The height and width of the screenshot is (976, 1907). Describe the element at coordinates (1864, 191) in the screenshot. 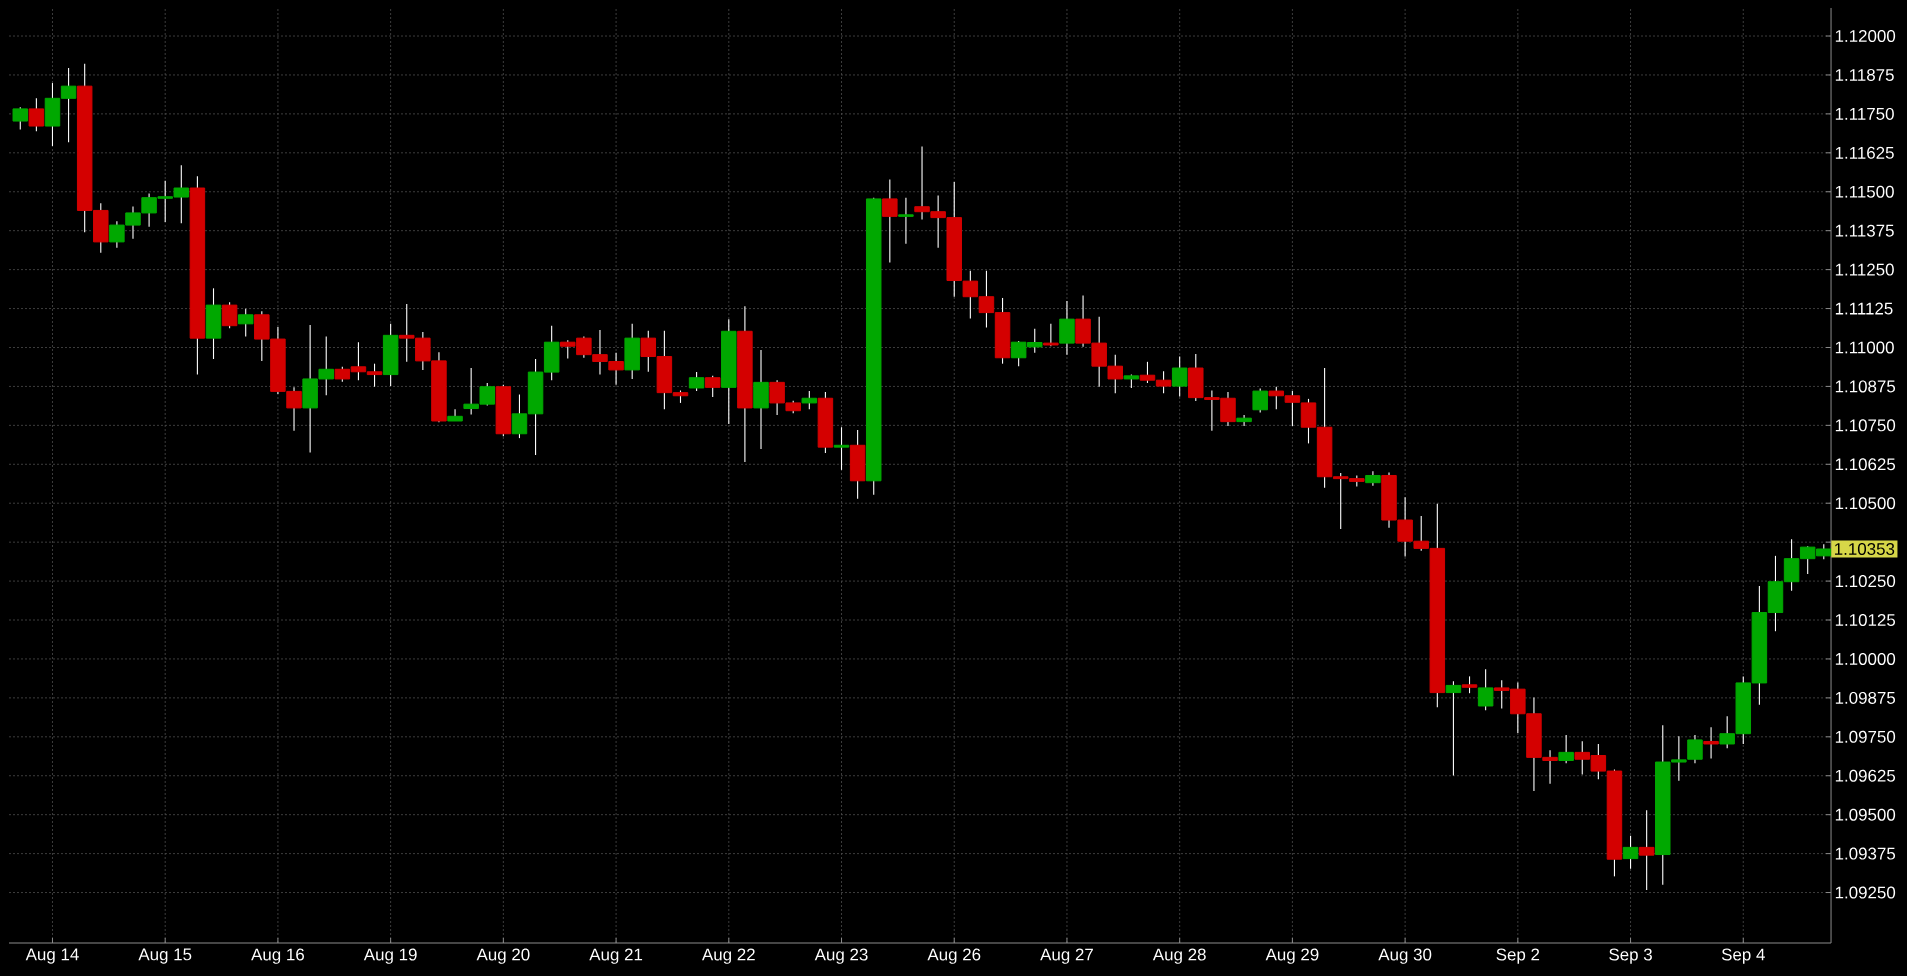

I see `y-tick-label: 1.11500` at that location.